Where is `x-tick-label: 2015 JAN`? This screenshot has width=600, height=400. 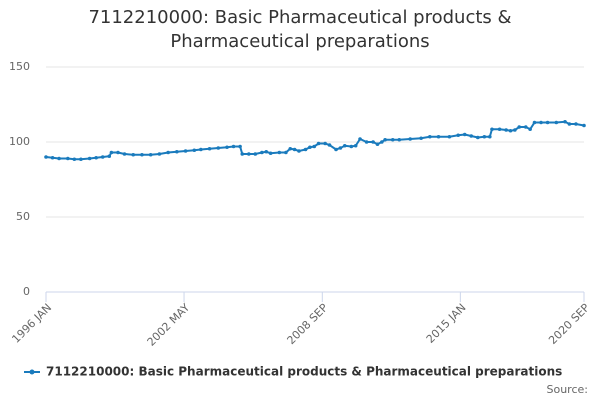
x-tick-label: 2015 JAN is located at coordinates (446, 323).